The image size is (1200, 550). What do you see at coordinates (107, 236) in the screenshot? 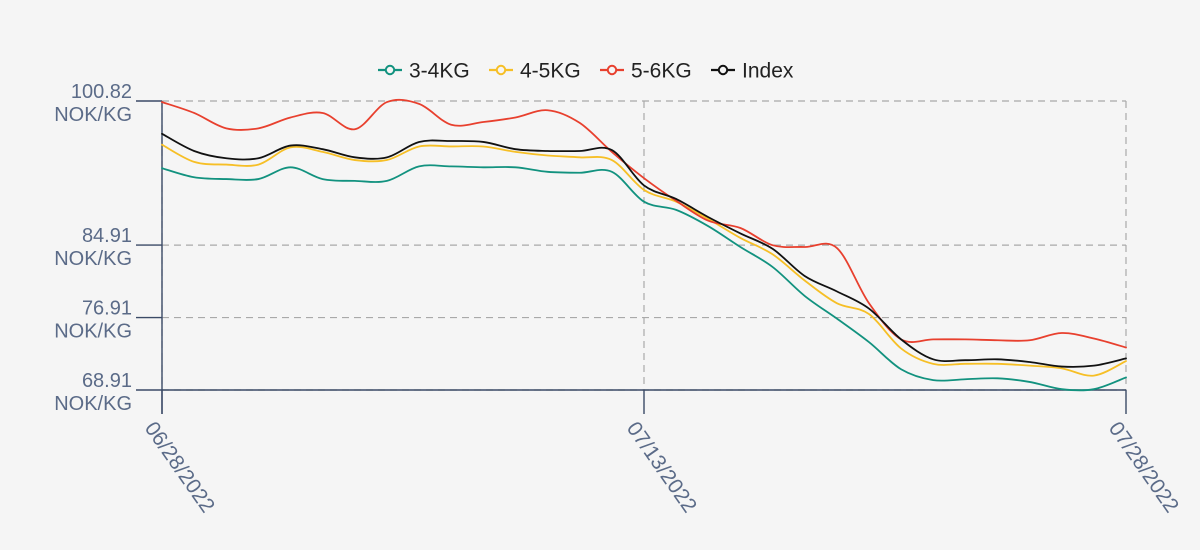
I see `y-tick-label: 84.91` at bounding box center [107, 236].